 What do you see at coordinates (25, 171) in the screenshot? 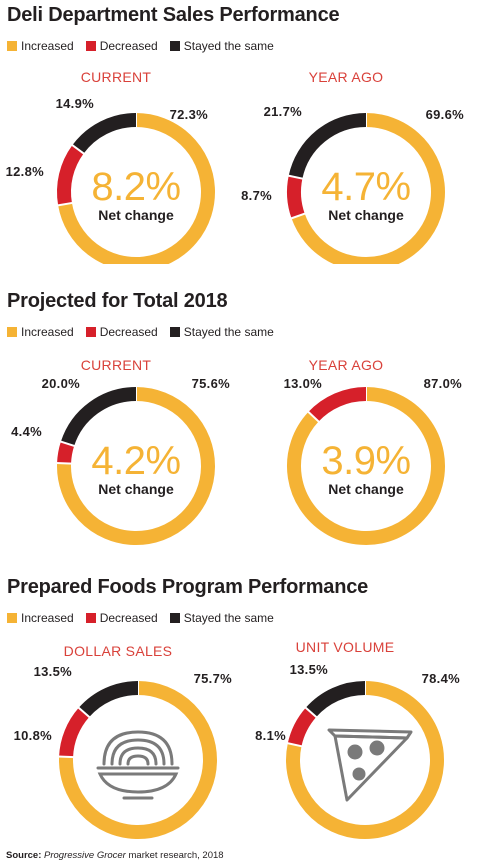
I see `data-label-decreased: 12.8%` at bounding box center [25, 171].